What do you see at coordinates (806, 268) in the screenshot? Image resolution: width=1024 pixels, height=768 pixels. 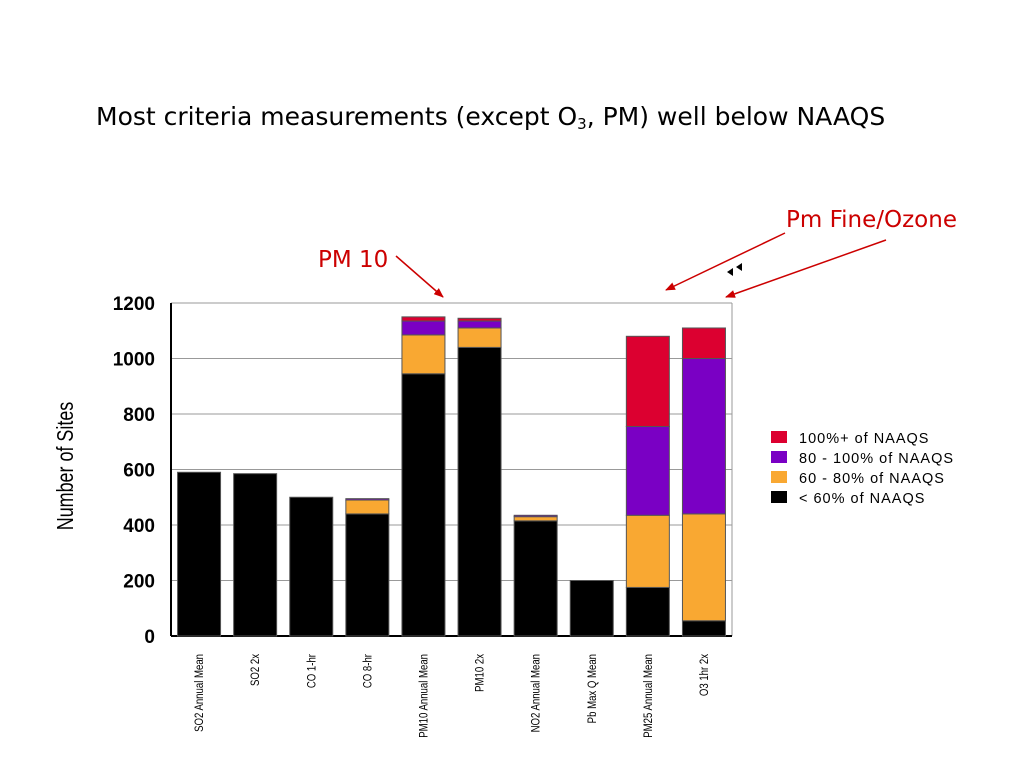 I see `arrow-ozone` at bounding box center [806, 268].